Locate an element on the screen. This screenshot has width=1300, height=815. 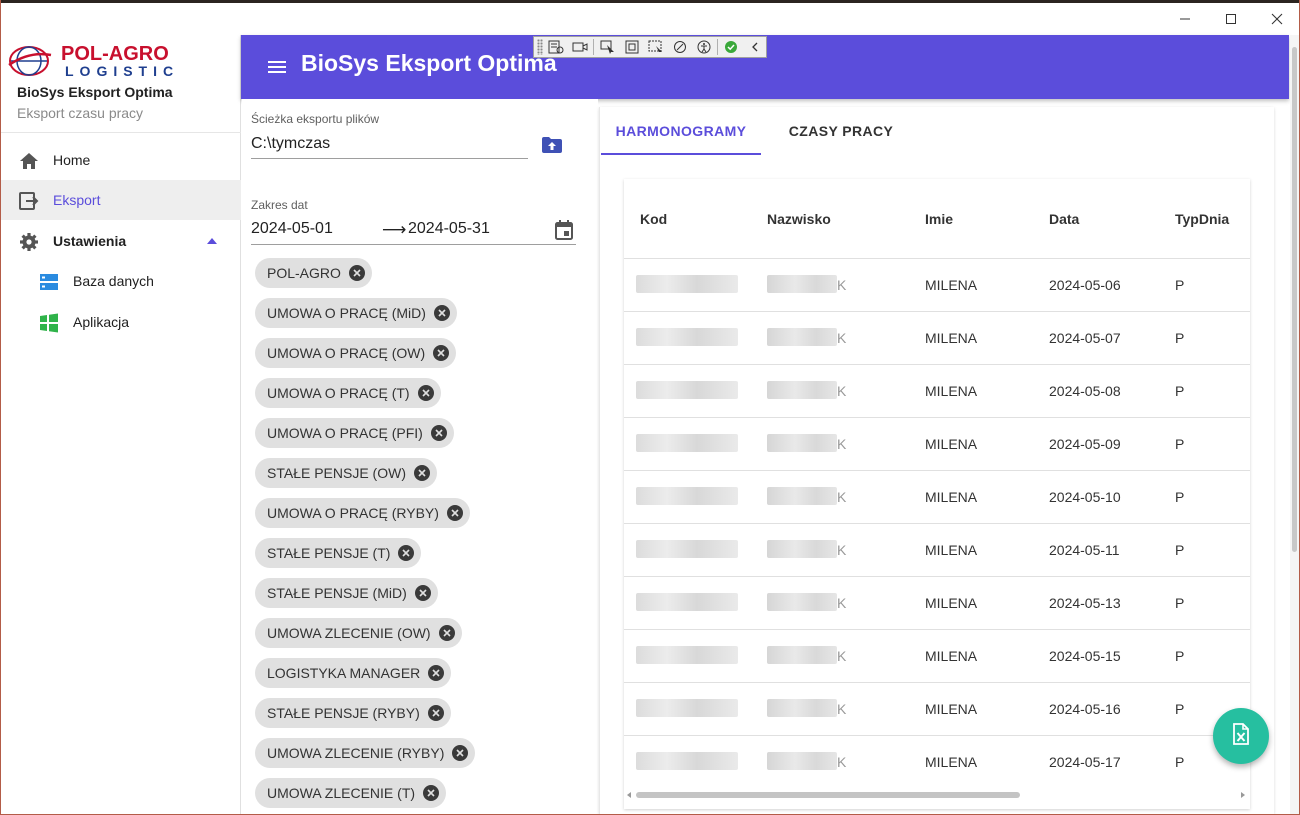
track-focus-icon is located at coordinates (655, 47).